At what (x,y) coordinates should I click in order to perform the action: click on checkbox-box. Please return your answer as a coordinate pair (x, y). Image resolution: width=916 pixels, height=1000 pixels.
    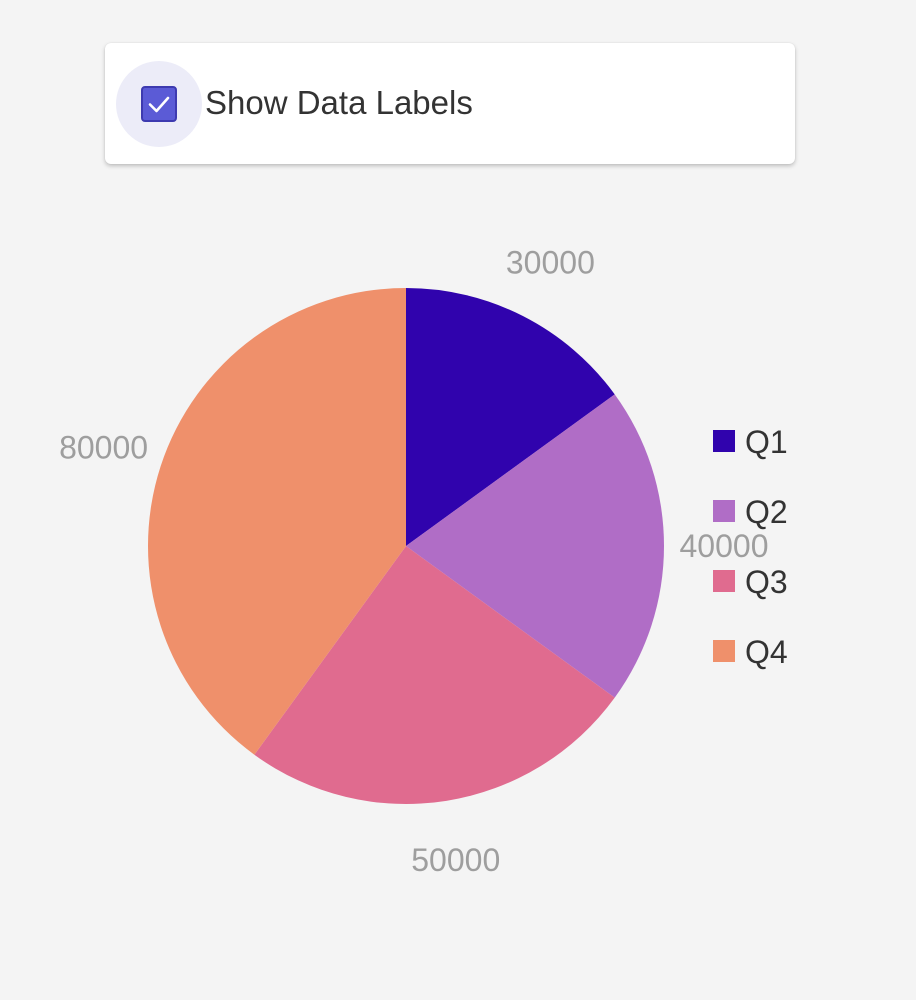
    Looking at the image, I should click on (159, 104).